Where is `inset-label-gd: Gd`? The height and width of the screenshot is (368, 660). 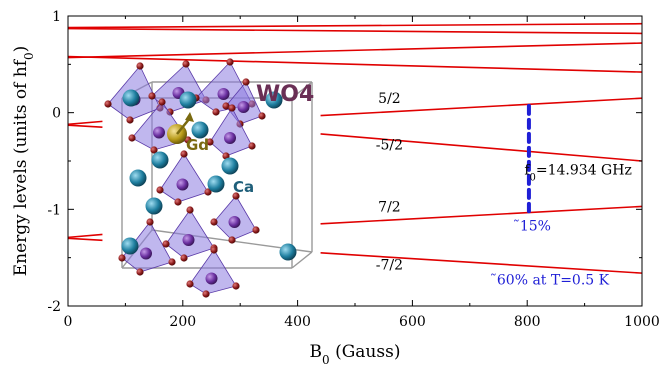 inset-label-gd: Gd is located at coordinates (197, 145).